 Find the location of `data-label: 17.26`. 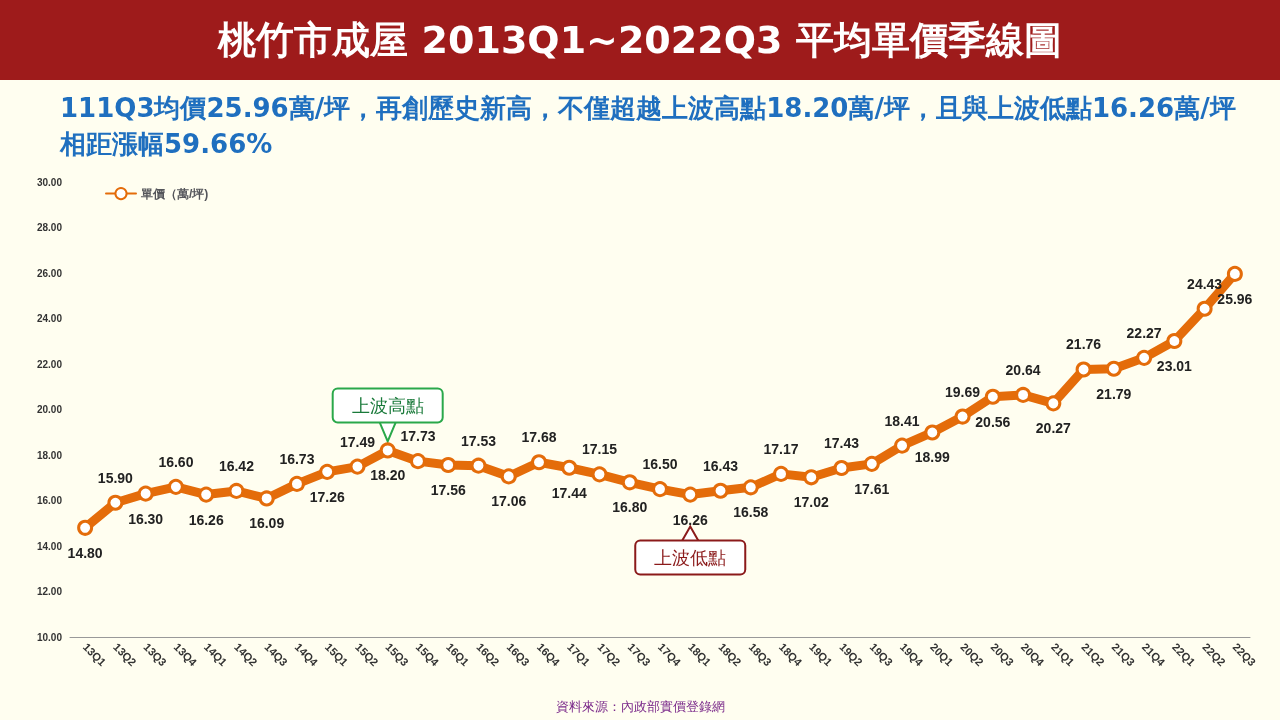

data-label: 17.26 is located at coordinates (327, 496).